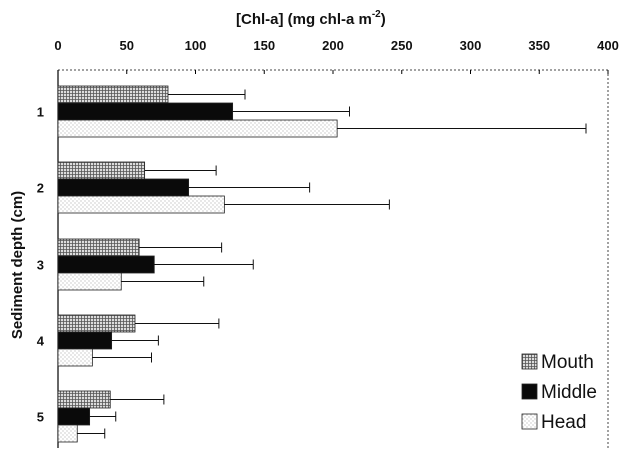 This screenshot has height=453, width=621. What do you see at coordinates (40, 417) in the screenshot?
I see `y-tick-label: 5` at bounding box center [40, 417].